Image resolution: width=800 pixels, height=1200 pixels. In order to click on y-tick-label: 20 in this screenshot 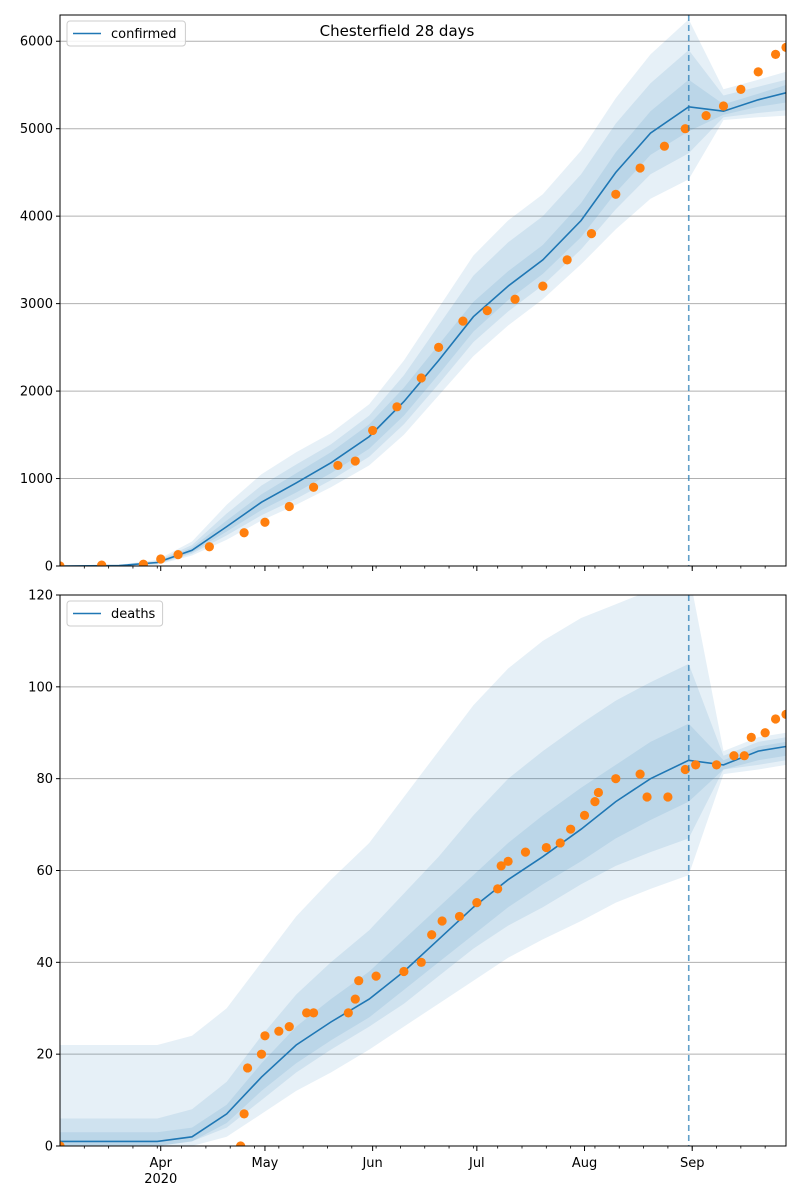, I will do `click(44, 1055)`.